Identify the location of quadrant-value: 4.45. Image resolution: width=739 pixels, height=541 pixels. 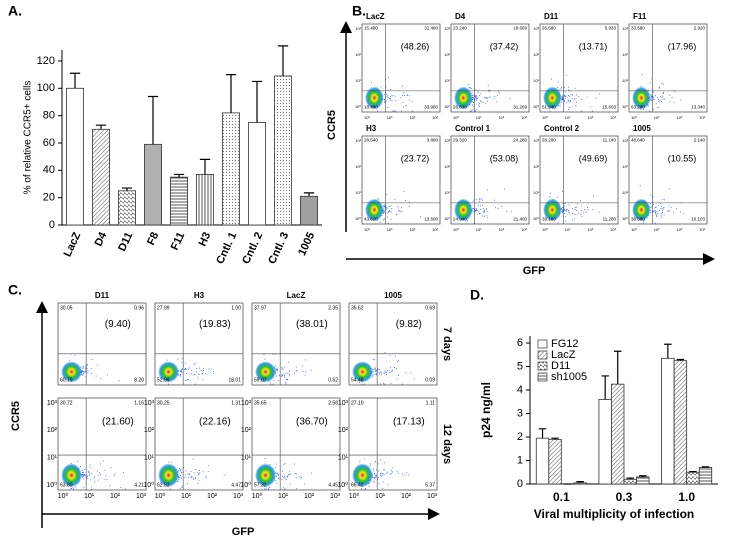
(333, 485).